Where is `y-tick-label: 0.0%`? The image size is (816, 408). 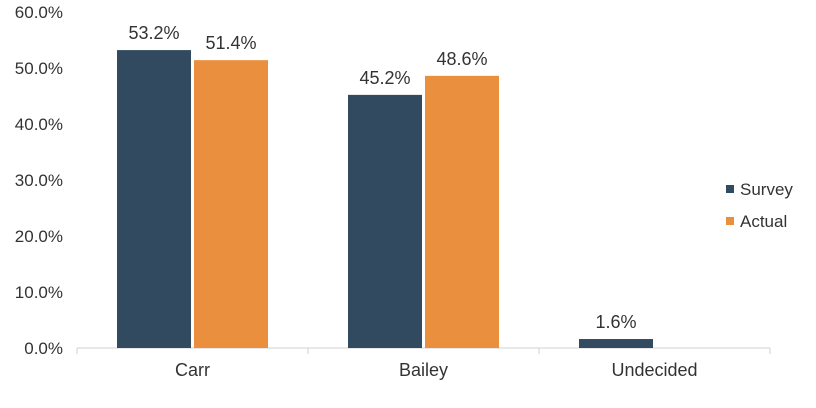 y-tick-label: 0.0% is located at coordinates (43, 348).